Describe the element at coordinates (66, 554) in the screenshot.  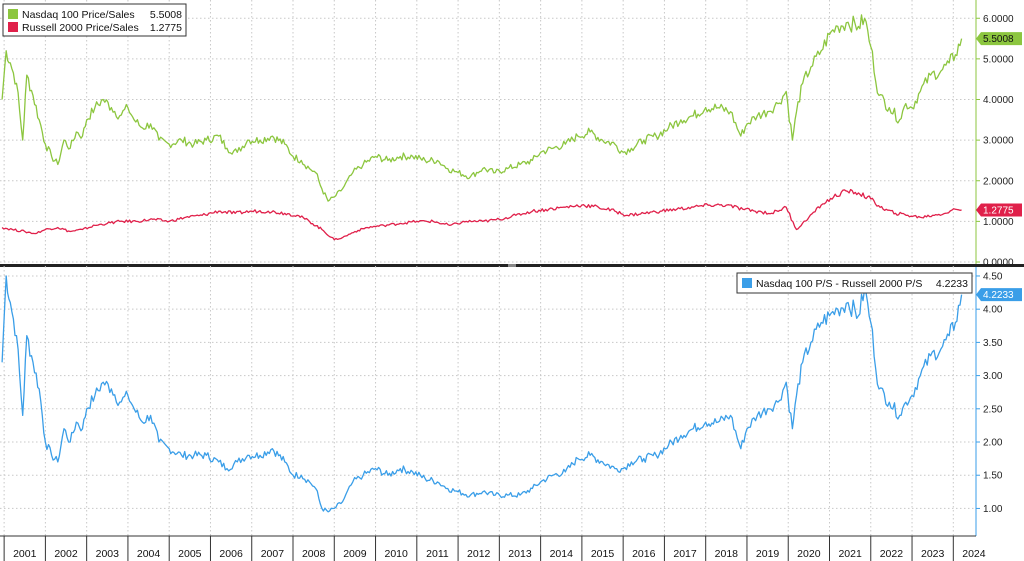
I see `x-tick-label-2002: 2002` at that location.